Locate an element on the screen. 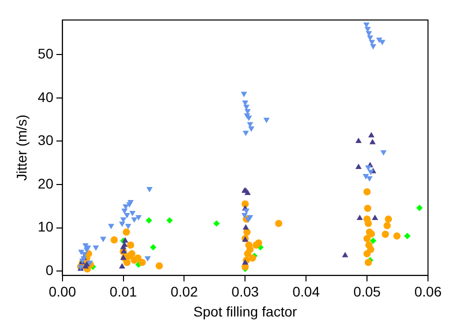 This screenshot has height=323, width=458. y-tick-label: 0 is located at coordinates (50, 270).